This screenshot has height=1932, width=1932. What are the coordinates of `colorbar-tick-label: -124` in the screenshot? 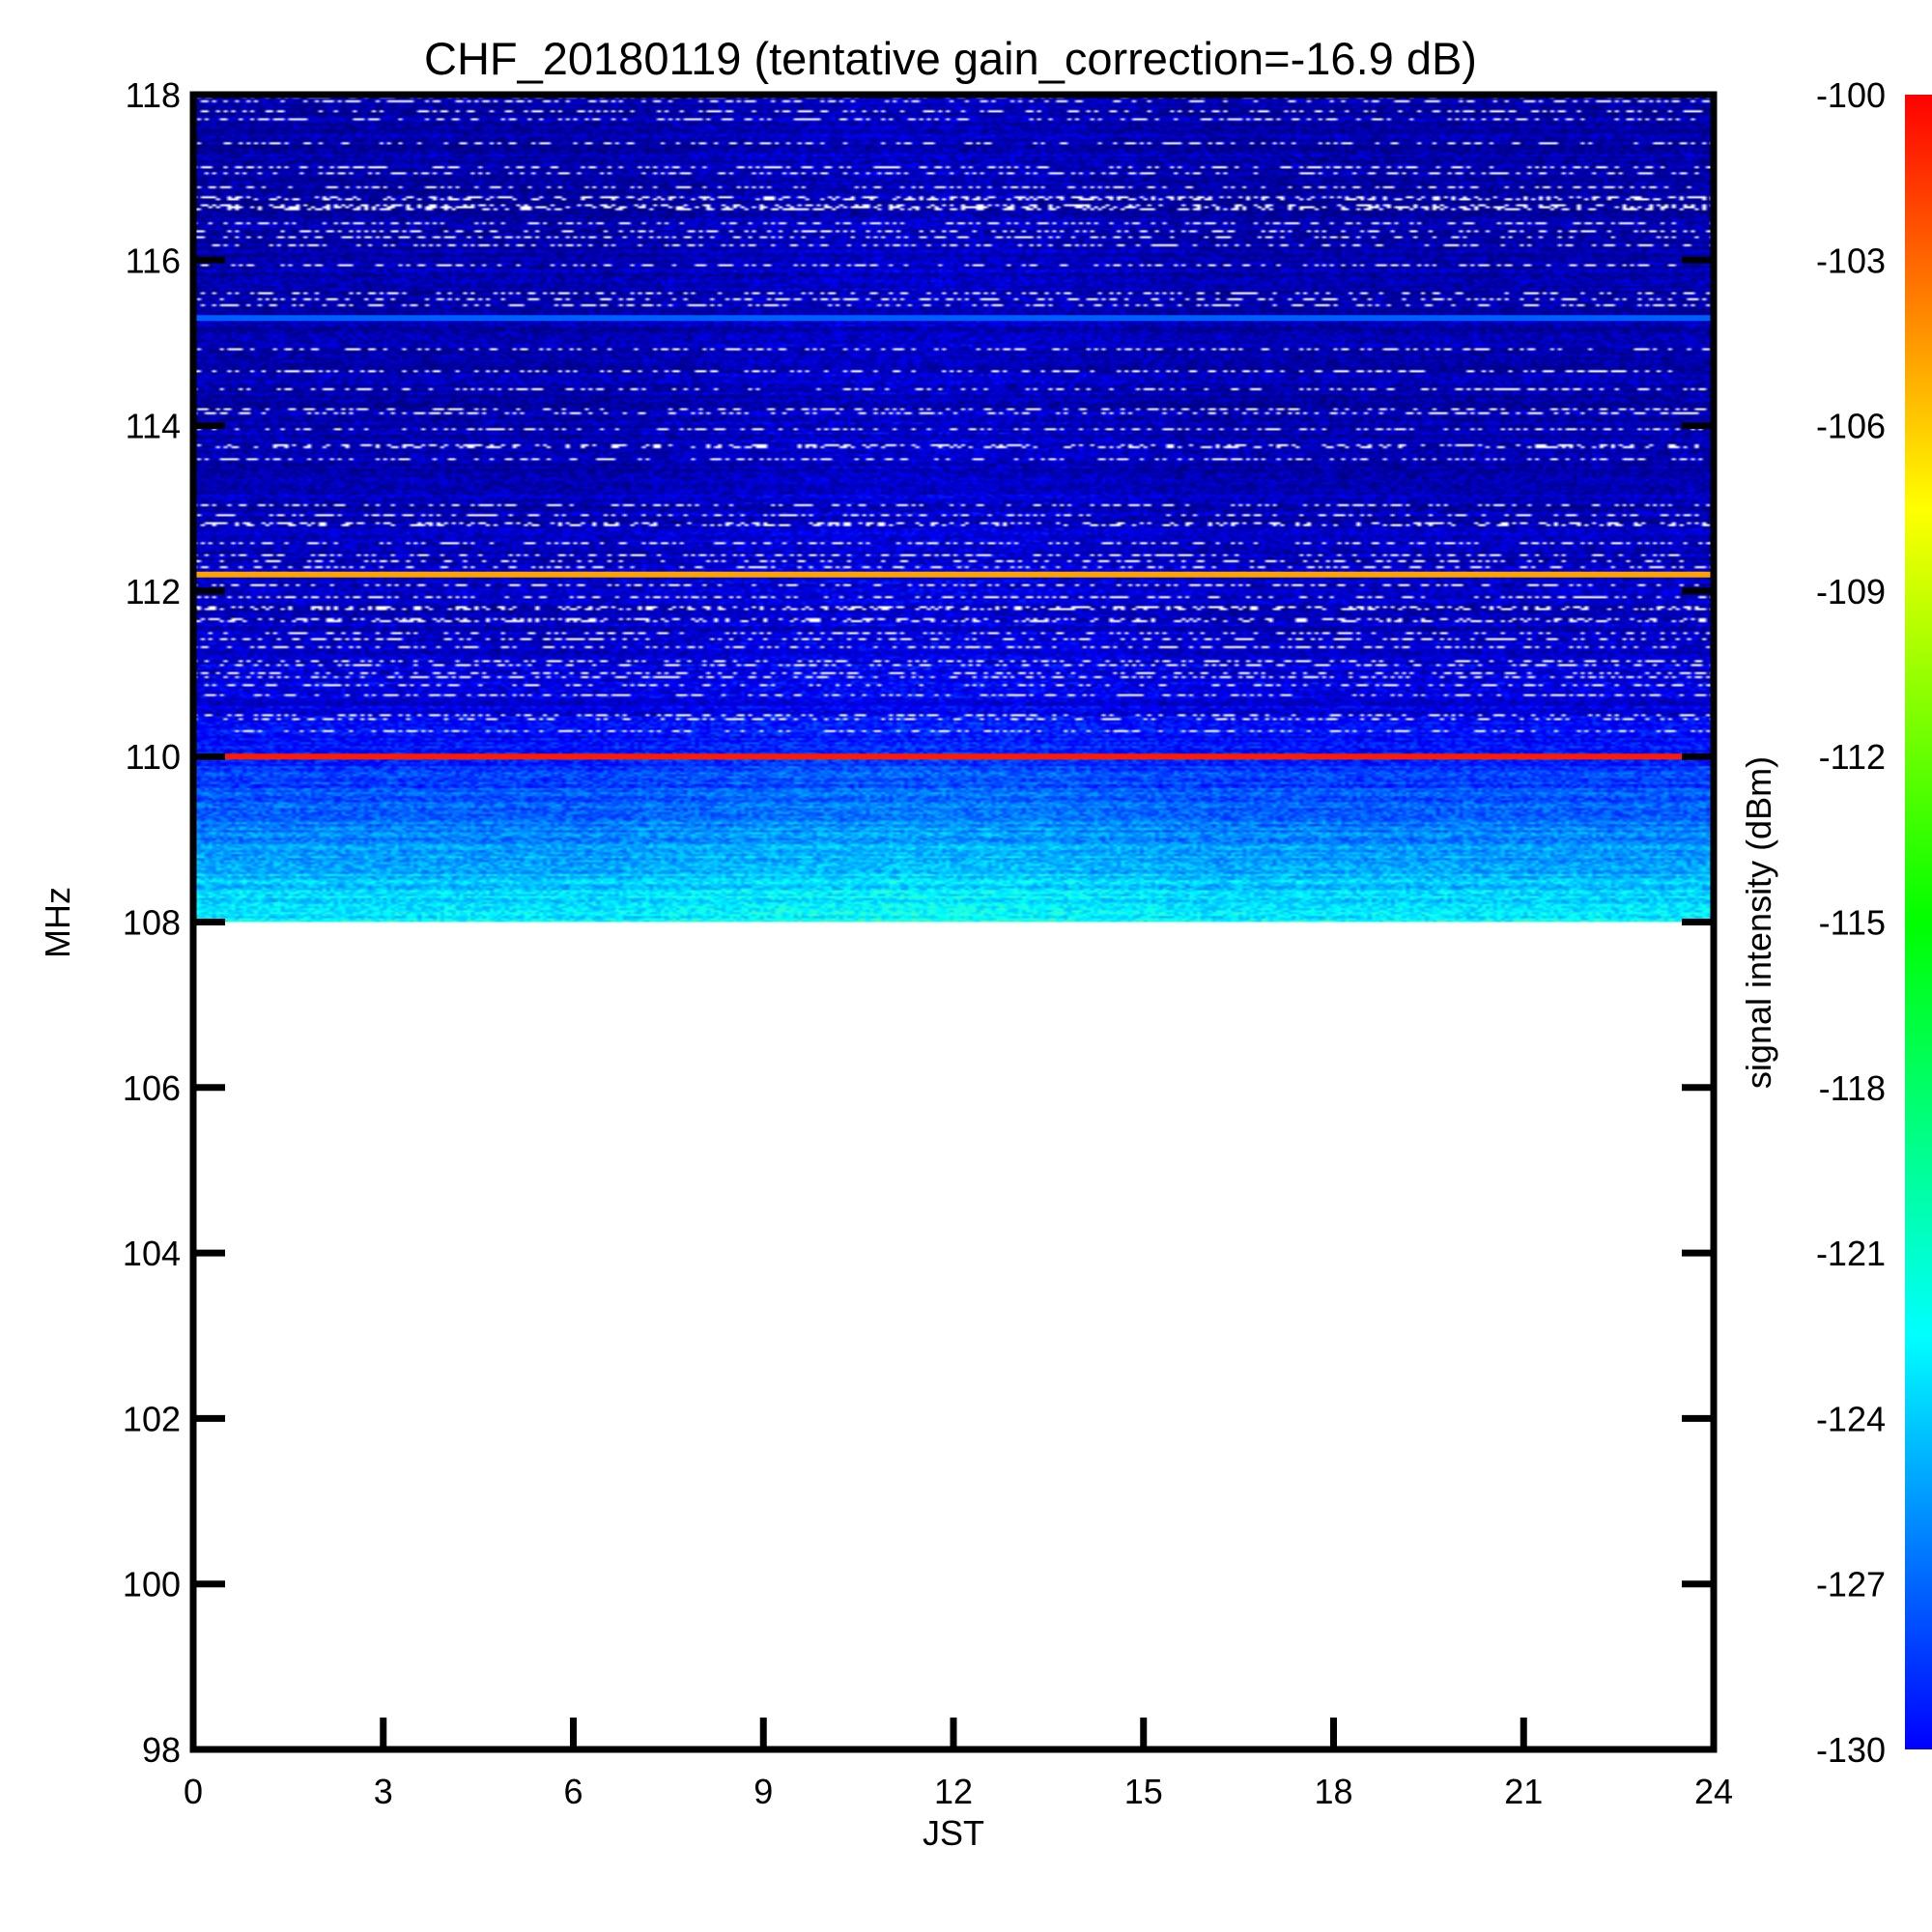 It's located at (1851, 1418).